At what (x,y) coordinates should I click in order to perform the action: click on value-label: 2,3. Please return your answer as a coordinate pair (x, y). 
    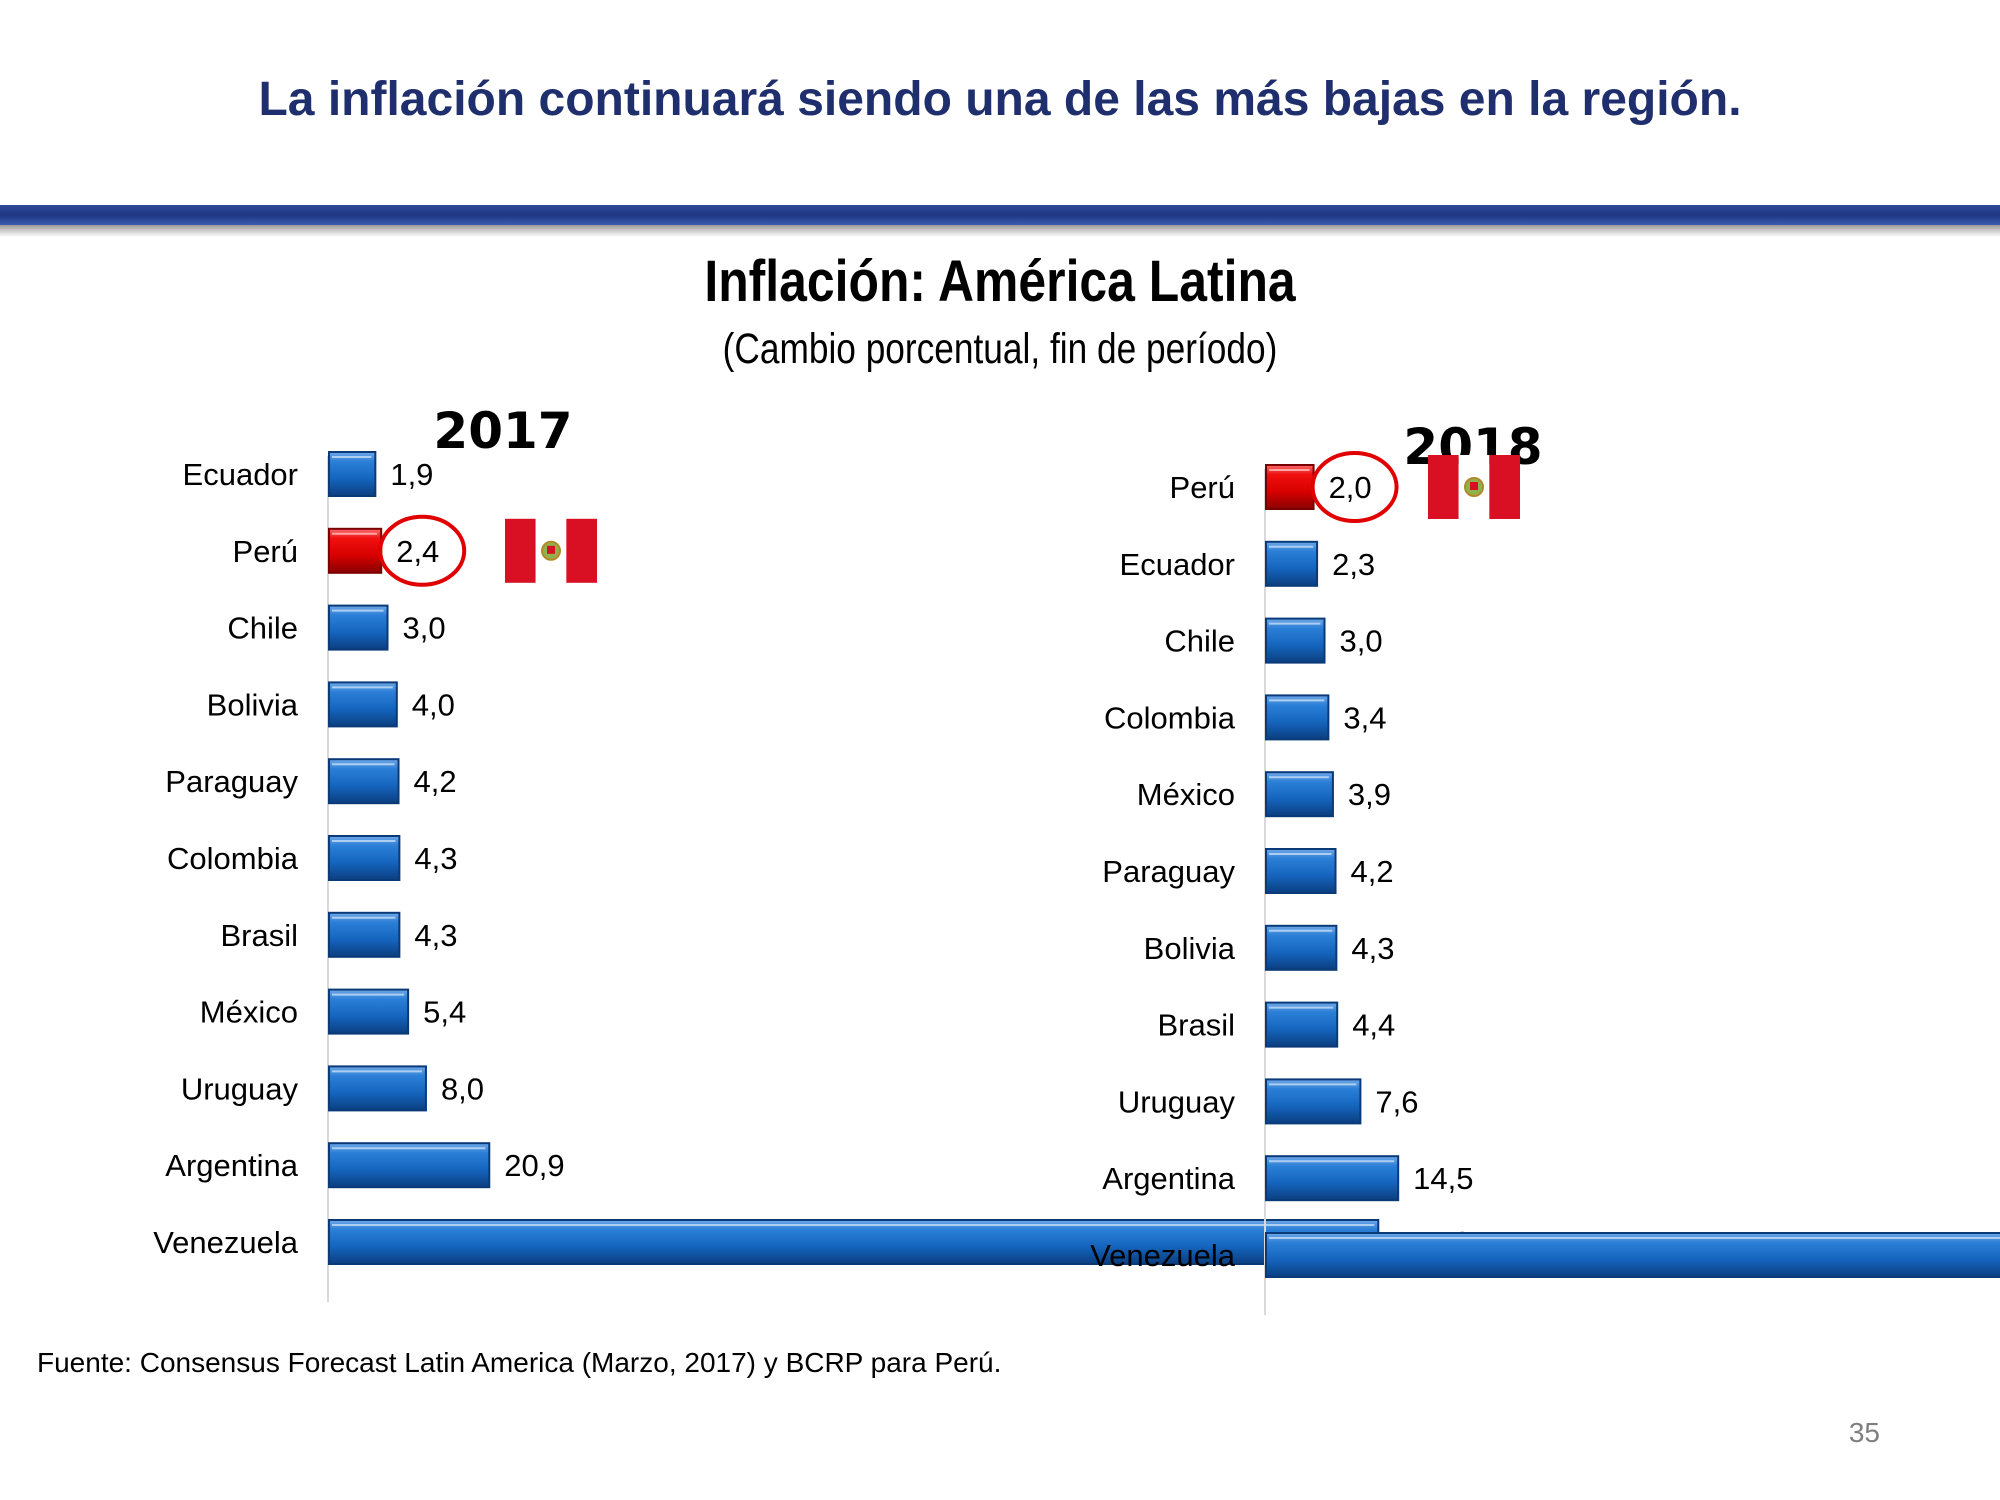
    Looking at the image, I should click on (1353, 564).